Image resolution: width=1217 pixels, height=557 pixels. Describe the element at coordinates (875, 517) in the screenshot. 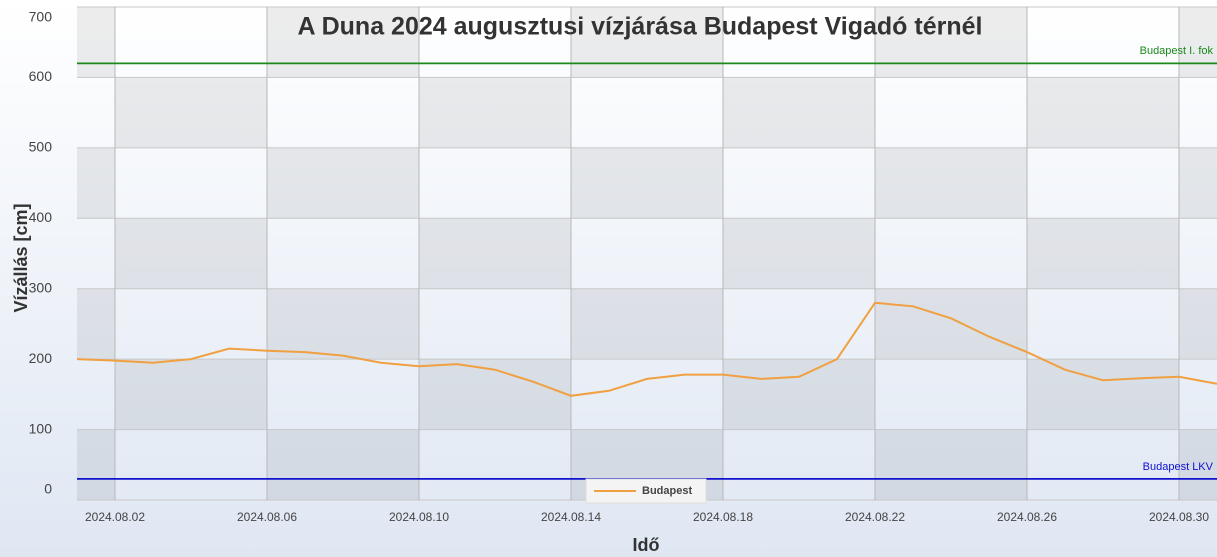

I see `x-tick-label: 2024.08.22` at that location.